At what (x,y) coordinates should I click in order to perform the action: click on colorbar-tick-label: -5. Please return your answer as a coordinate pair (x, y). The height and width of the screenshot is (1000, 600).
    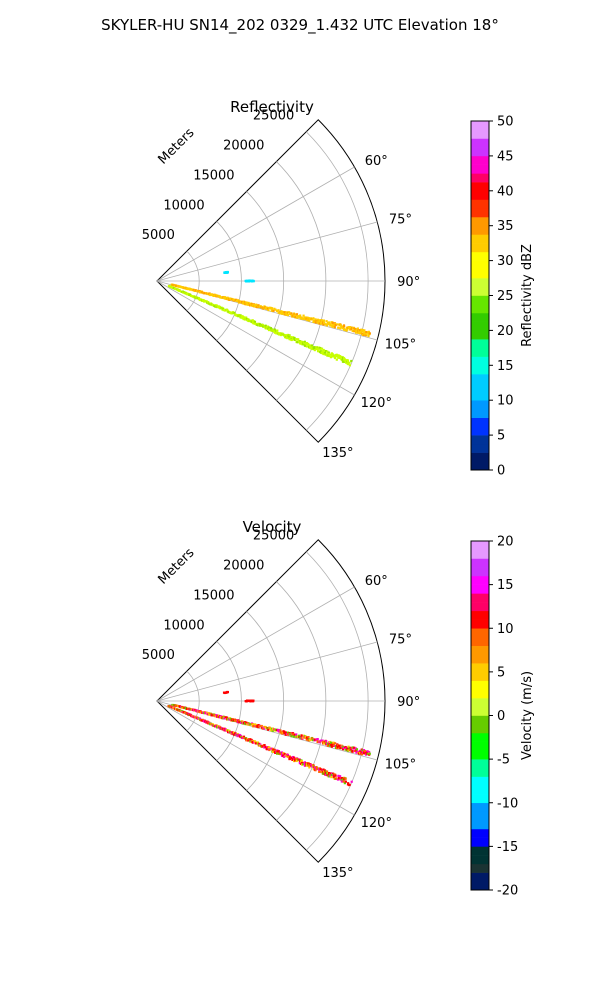
    Looking at the image, I should click on (503, 760).